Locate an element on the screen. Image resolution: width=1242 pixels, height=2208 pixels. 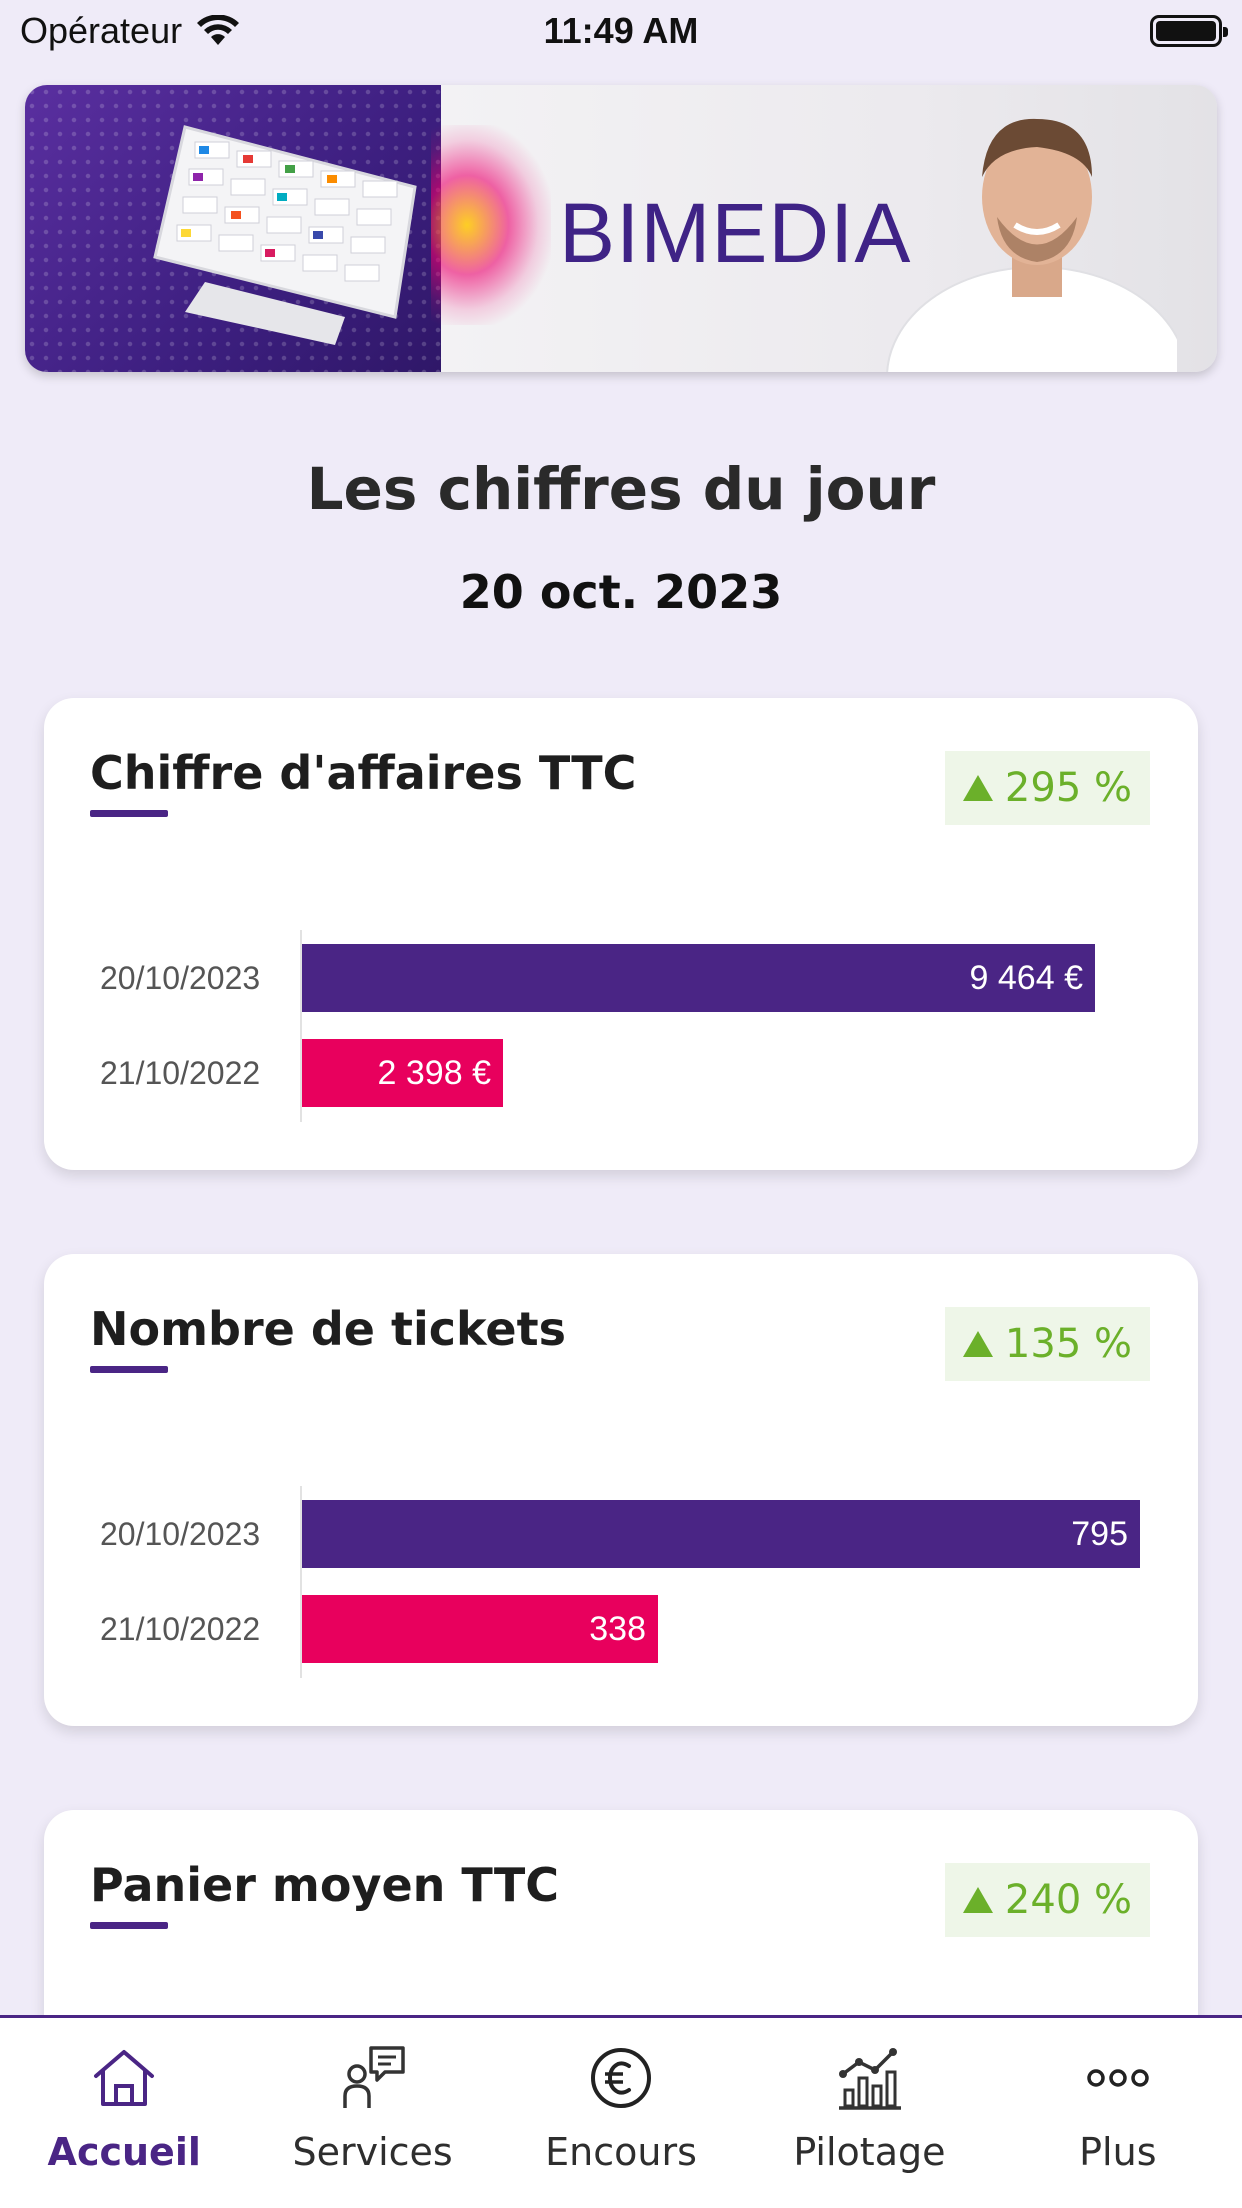
carrier-label: Opérateur is located at coordinates (101, 30).